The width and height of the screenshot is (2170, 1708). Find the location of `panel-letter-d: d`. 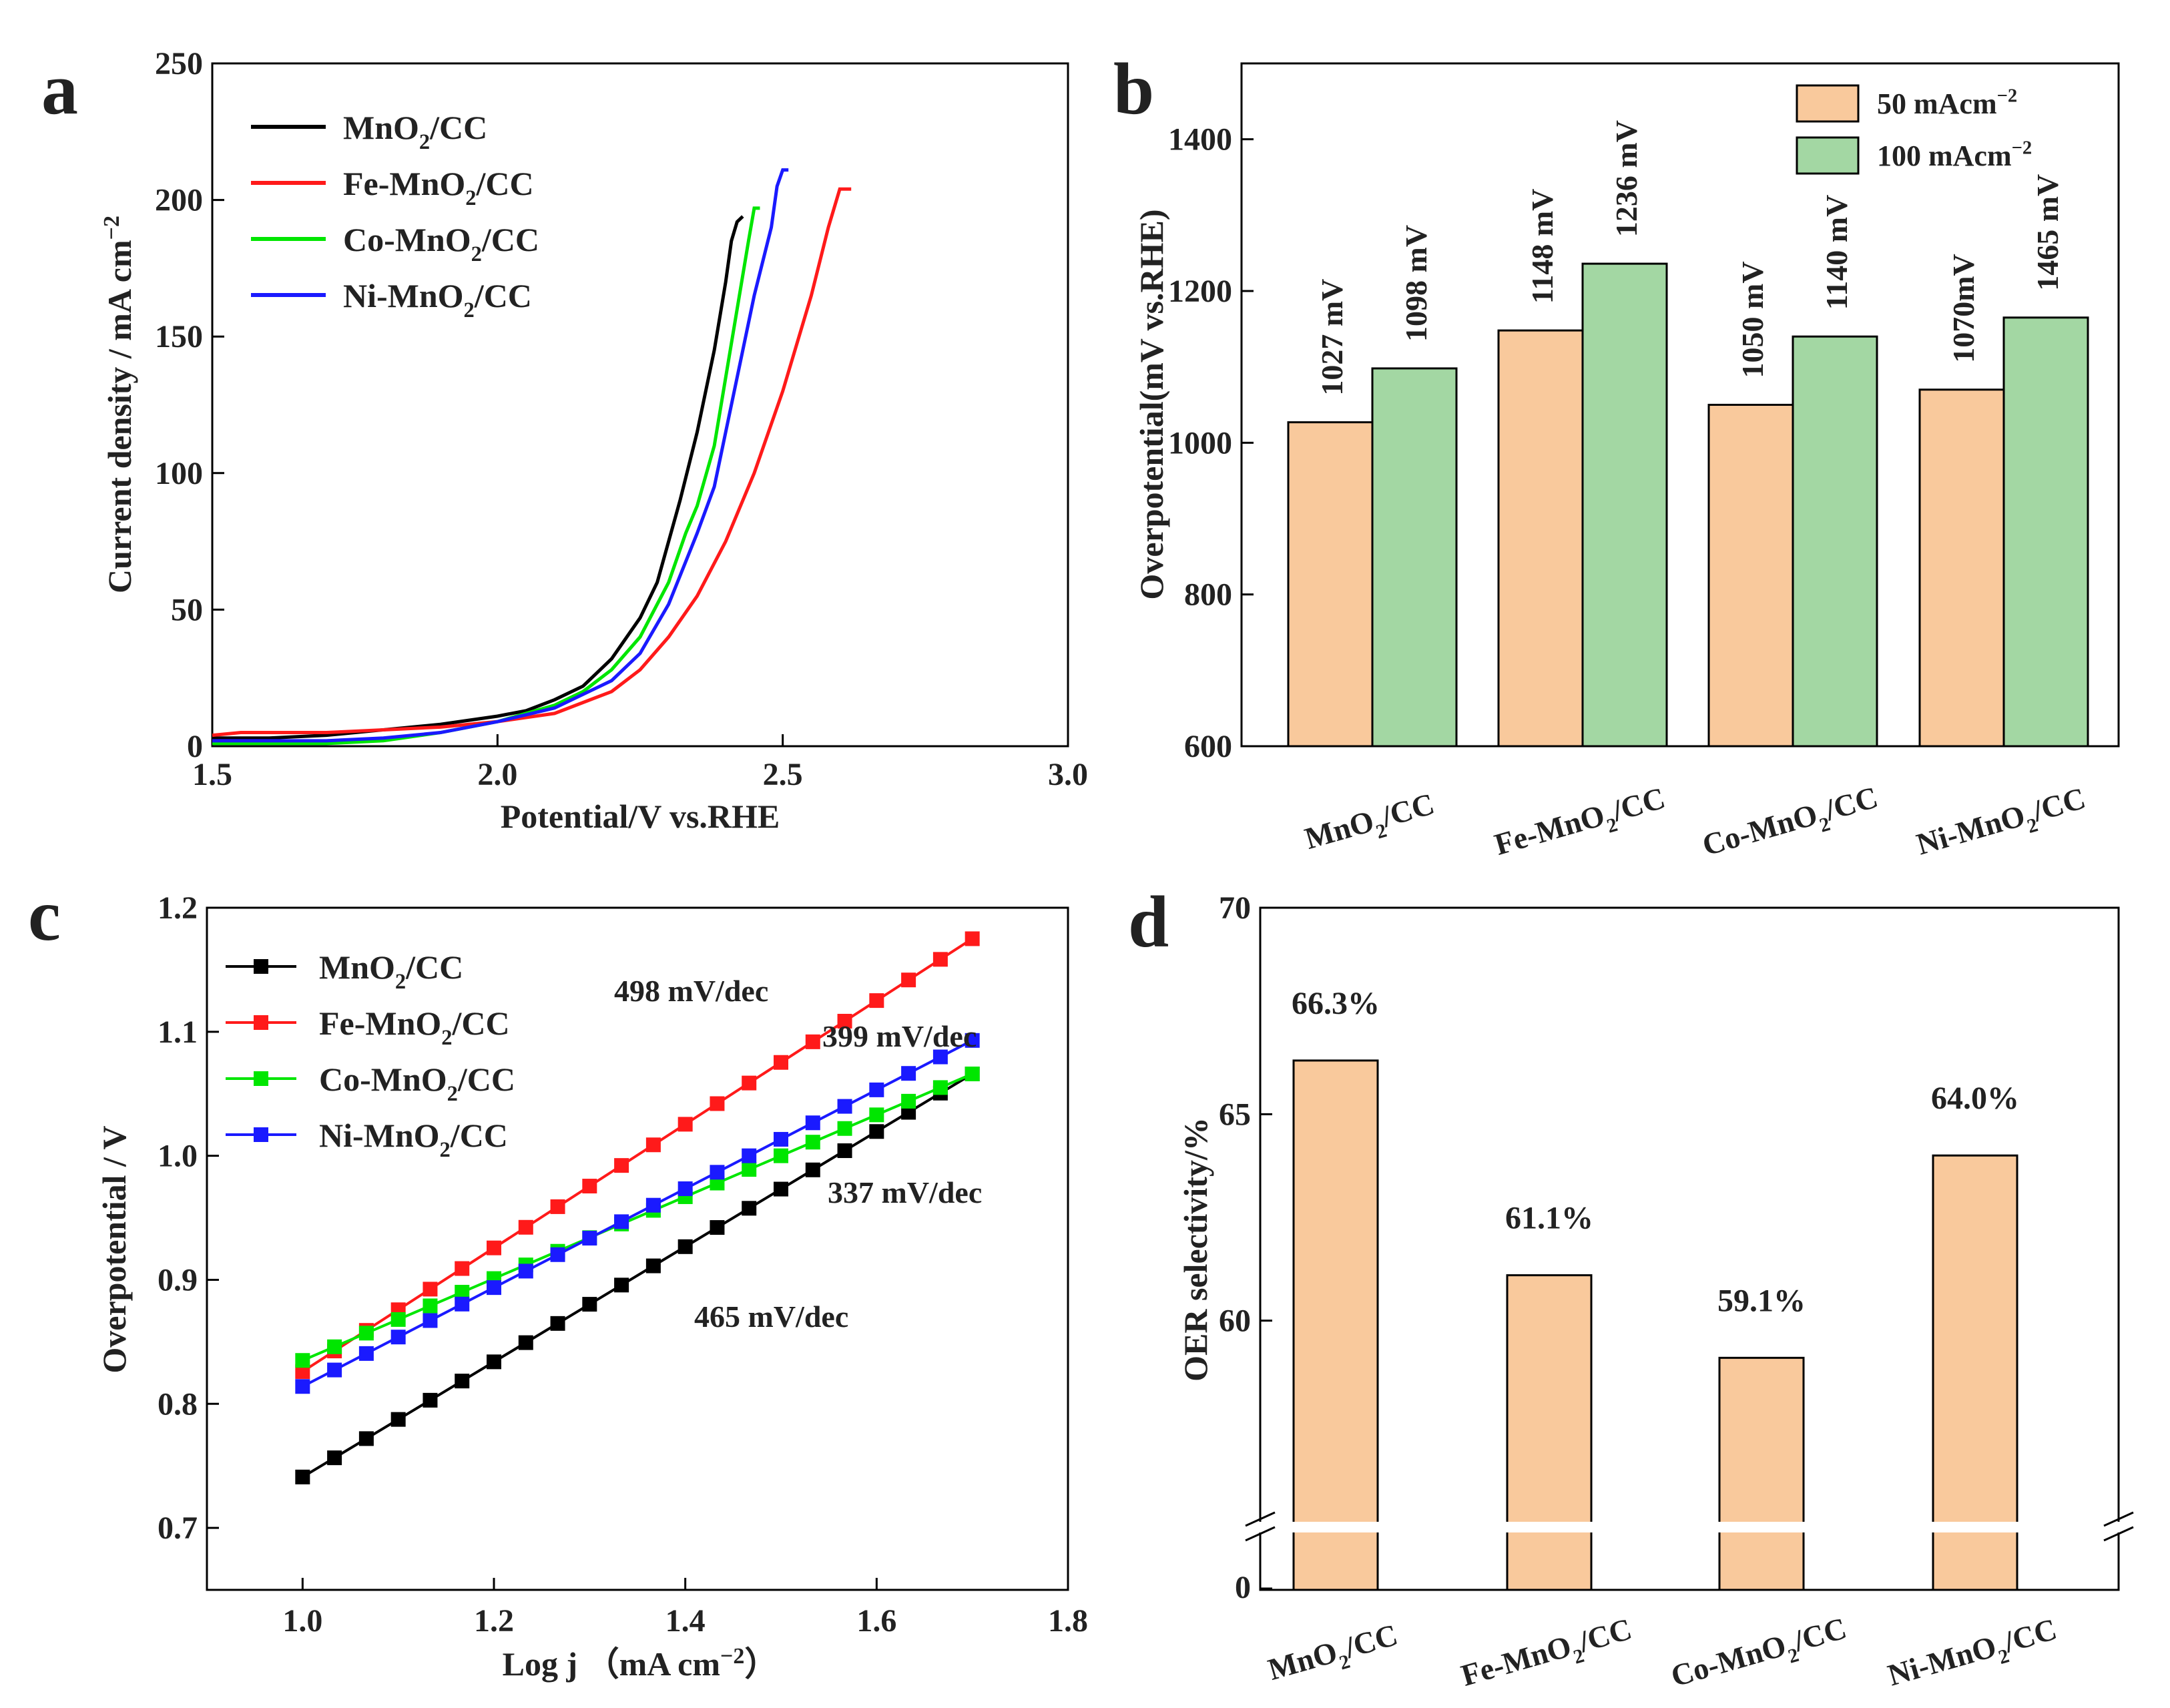

panel-letter-d: d is located at coordinates (1148, 922).